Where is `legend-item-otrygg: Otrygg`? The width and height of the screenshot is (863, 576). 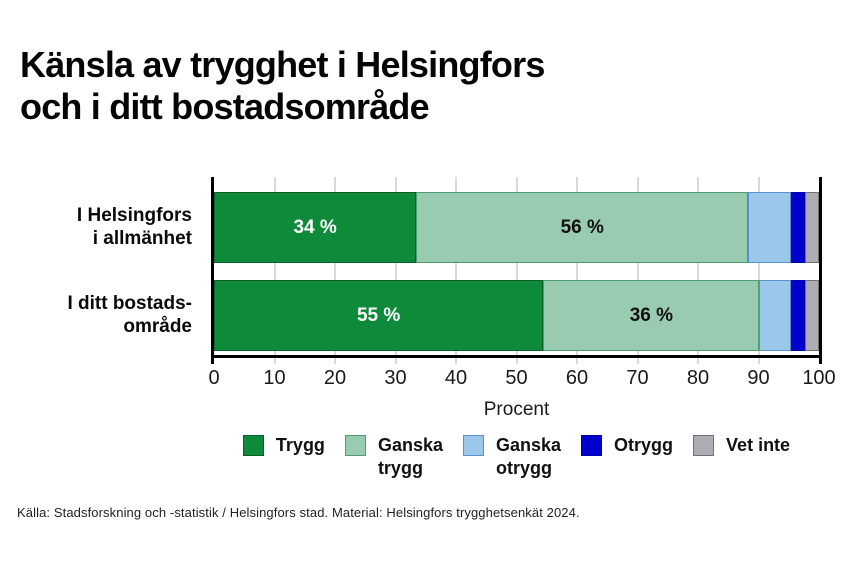
legend-item-otrygg: Otrygg is located at coordinates (627, 456).